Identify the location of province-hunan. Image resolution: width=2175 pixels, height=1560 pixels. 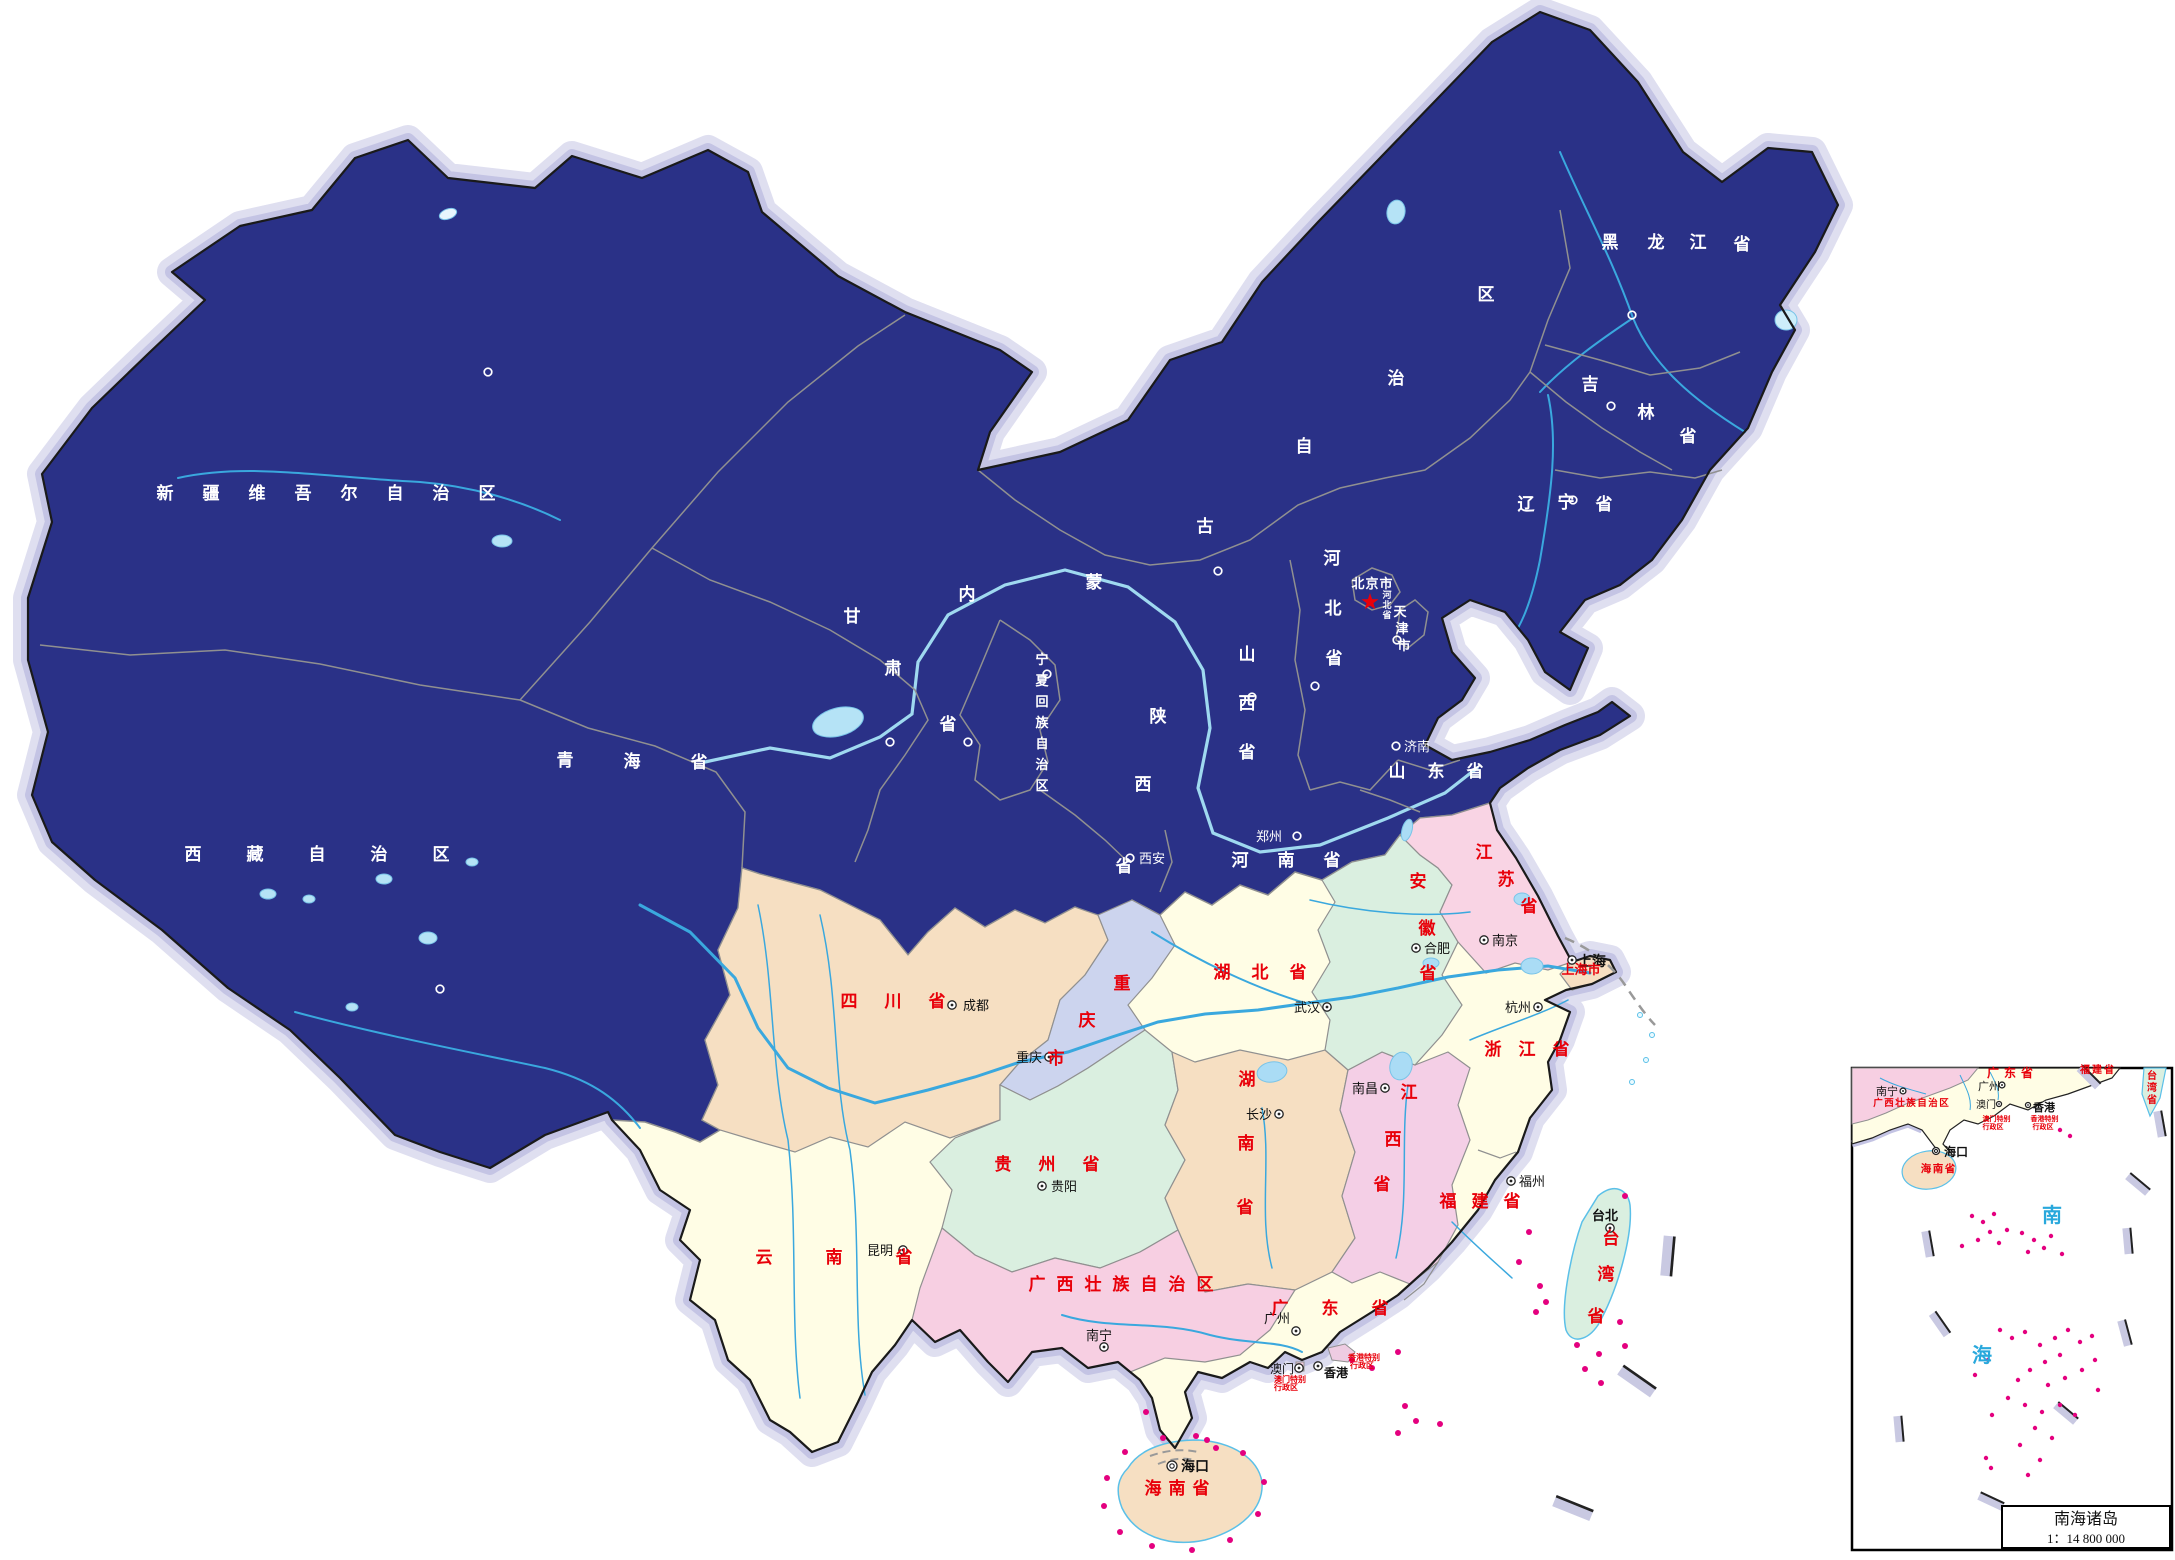
(1260, 1171).